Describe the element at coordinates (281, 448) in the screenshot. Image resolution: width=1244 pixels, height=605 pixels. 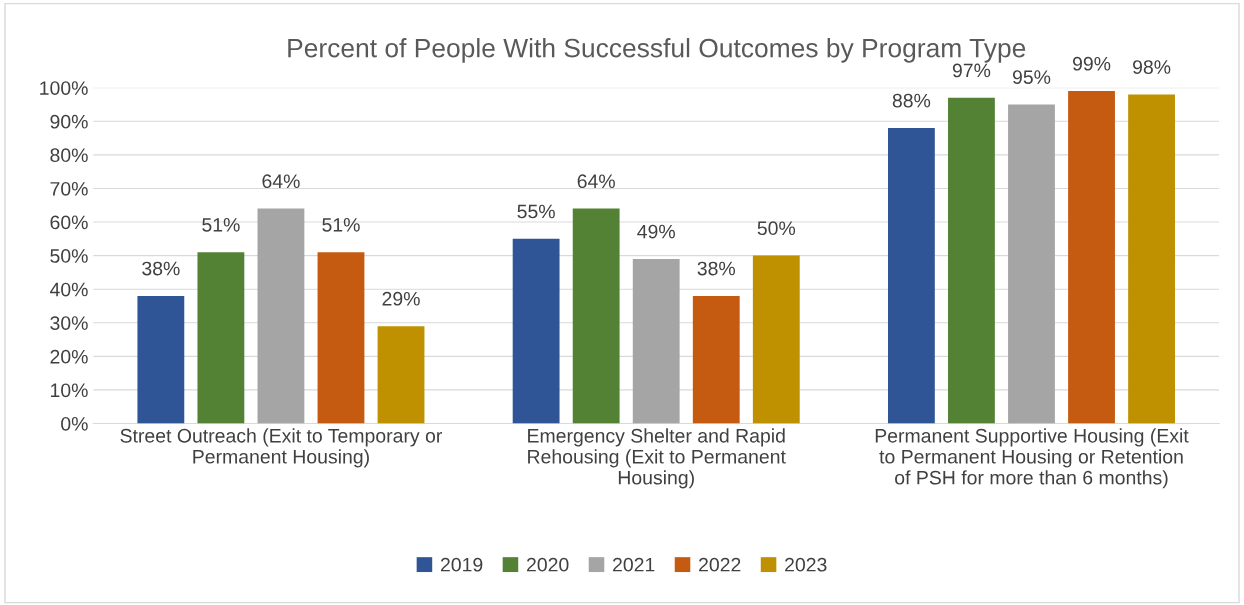
I see `x-tick-label: Street Outreach (Exit to Temporary or Permanent Housing)` at that location.